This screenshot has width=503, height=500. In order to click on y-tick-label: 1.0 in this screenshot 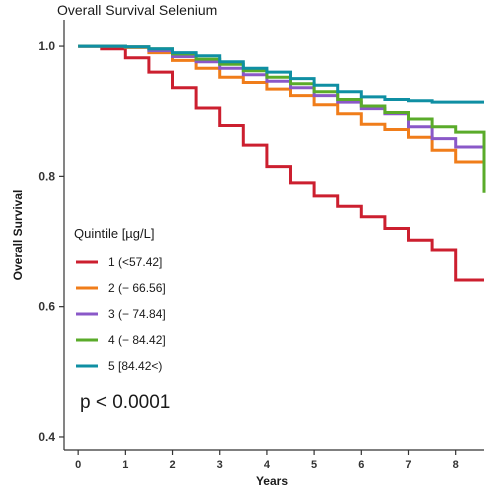, I will do `click(46, 46)`.